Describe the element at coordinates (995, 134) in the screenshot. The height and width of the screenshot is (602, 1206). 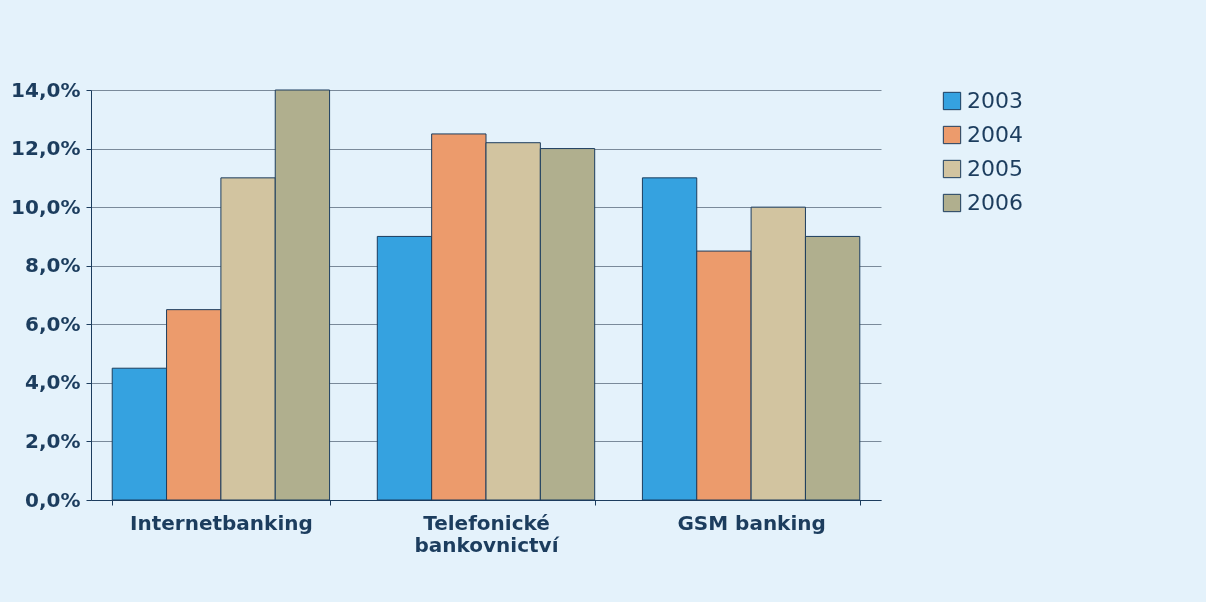
I see `legend-label: 2004` at that location.